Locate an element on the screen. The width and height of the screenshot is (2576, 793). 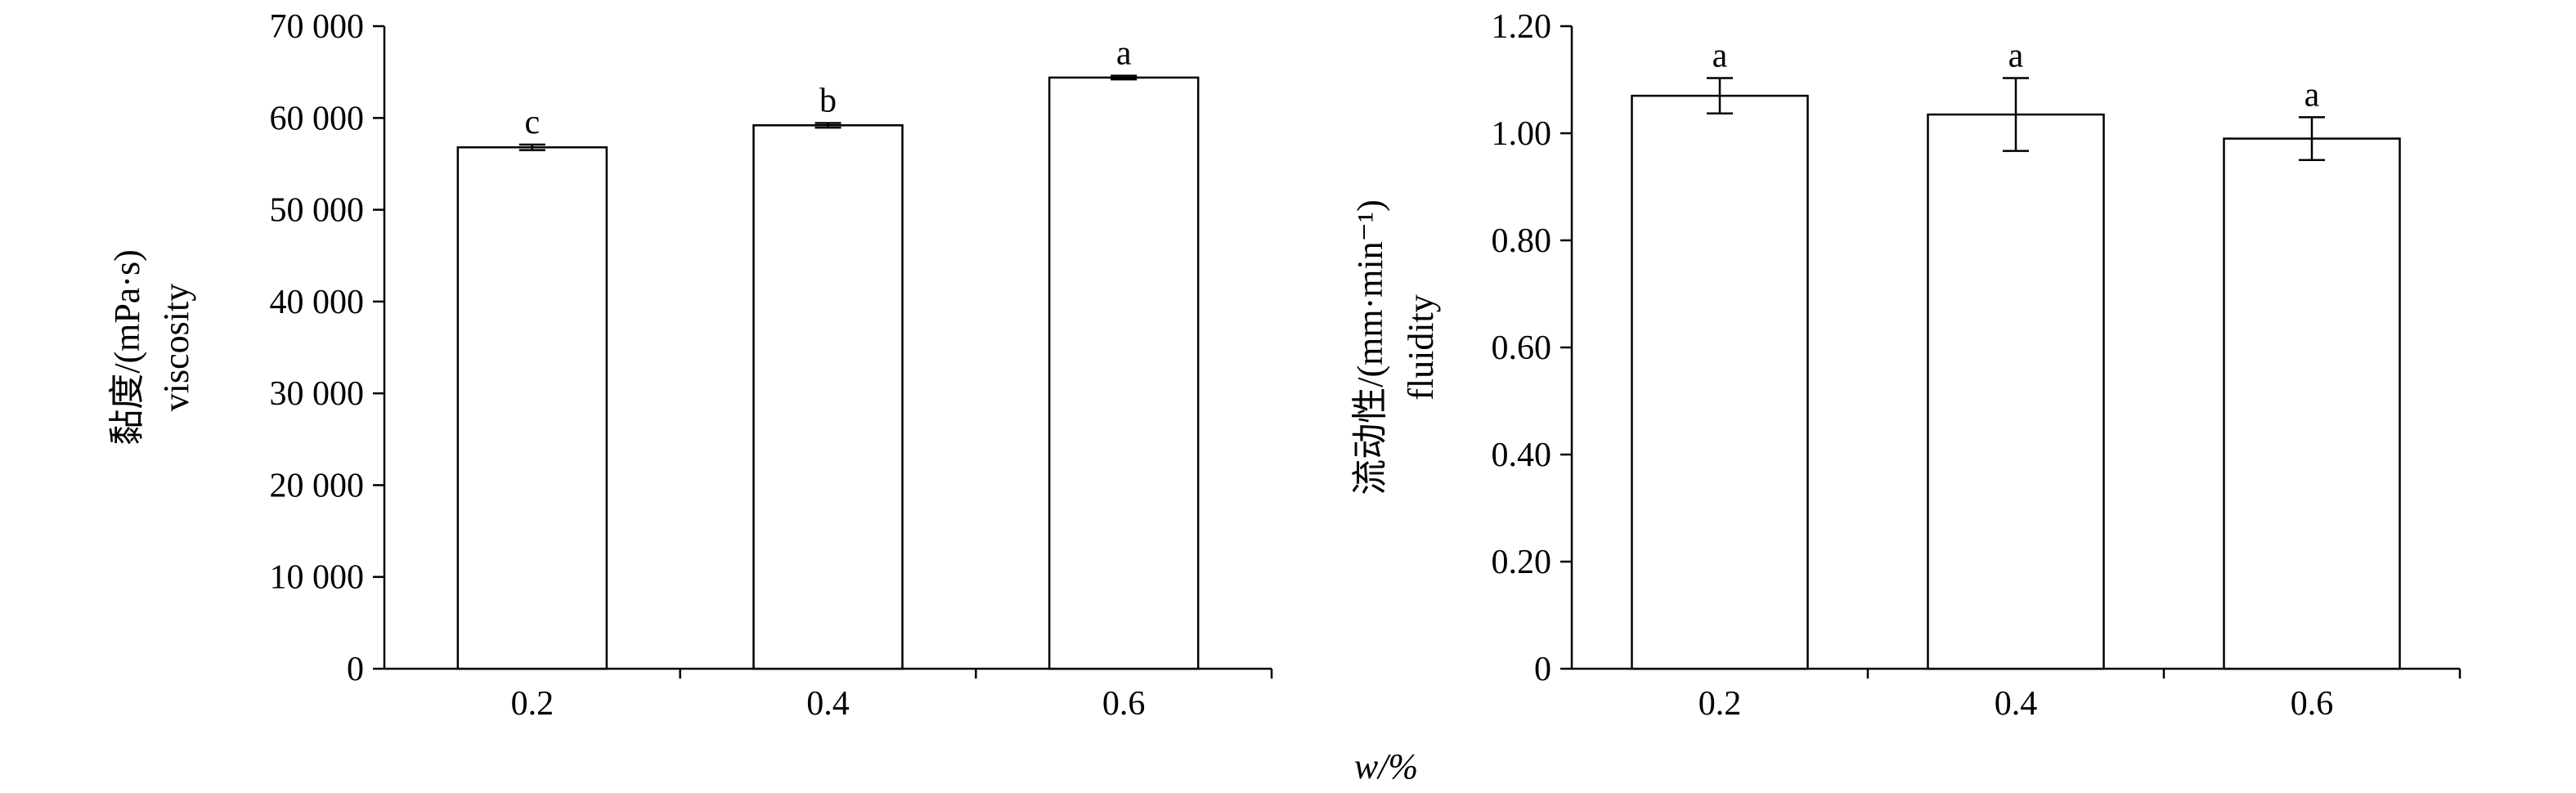
y-tick-label: 0.20 is located at coordinates (1522, 562).